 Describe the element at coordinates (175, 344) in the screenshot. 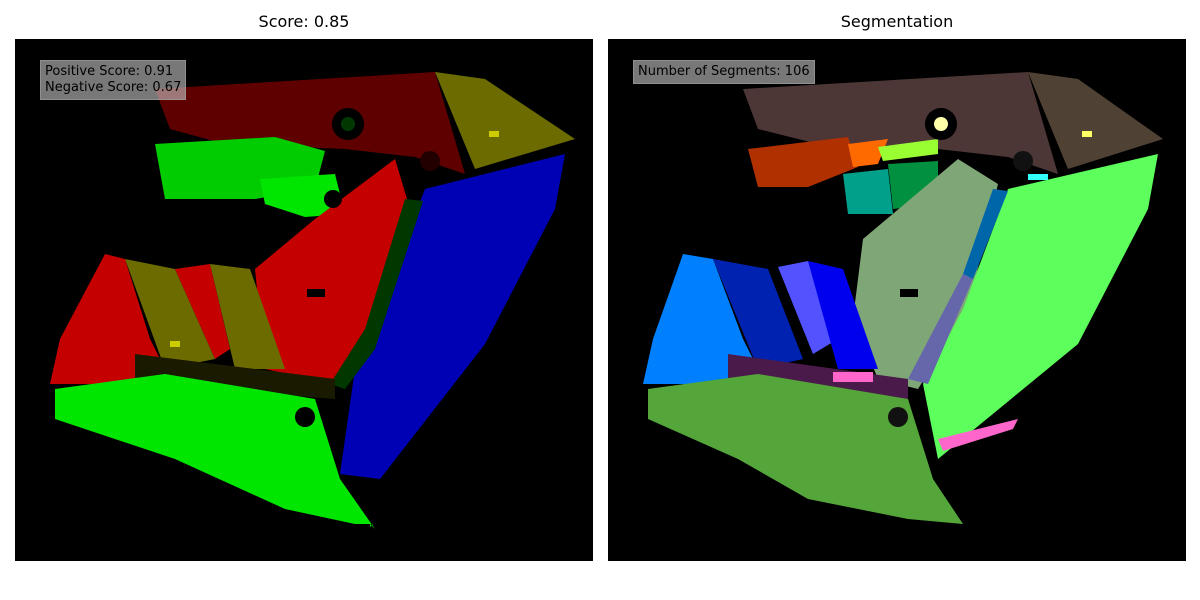

I see `yellow-speck` at that location.